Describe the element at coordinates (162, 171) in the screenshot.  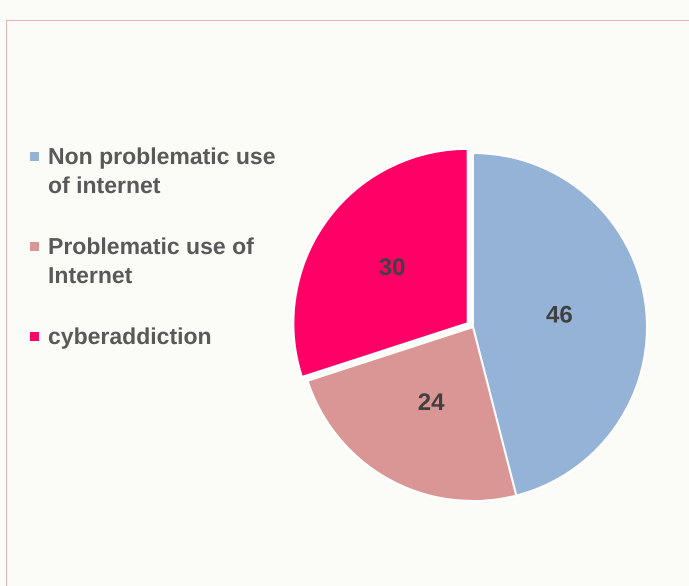
I see `legend-label: Non problematic use of internet` at that location.